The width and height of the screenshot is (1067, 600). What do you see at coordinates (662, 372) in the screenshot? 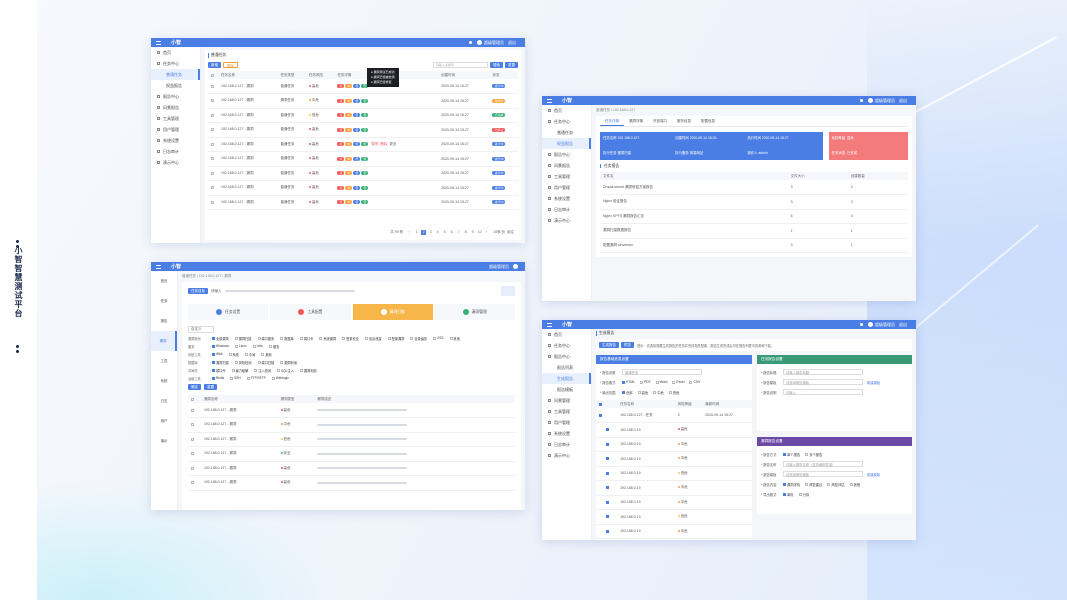
I see `form-input: 普通任务` at bounding box center [662, 372].